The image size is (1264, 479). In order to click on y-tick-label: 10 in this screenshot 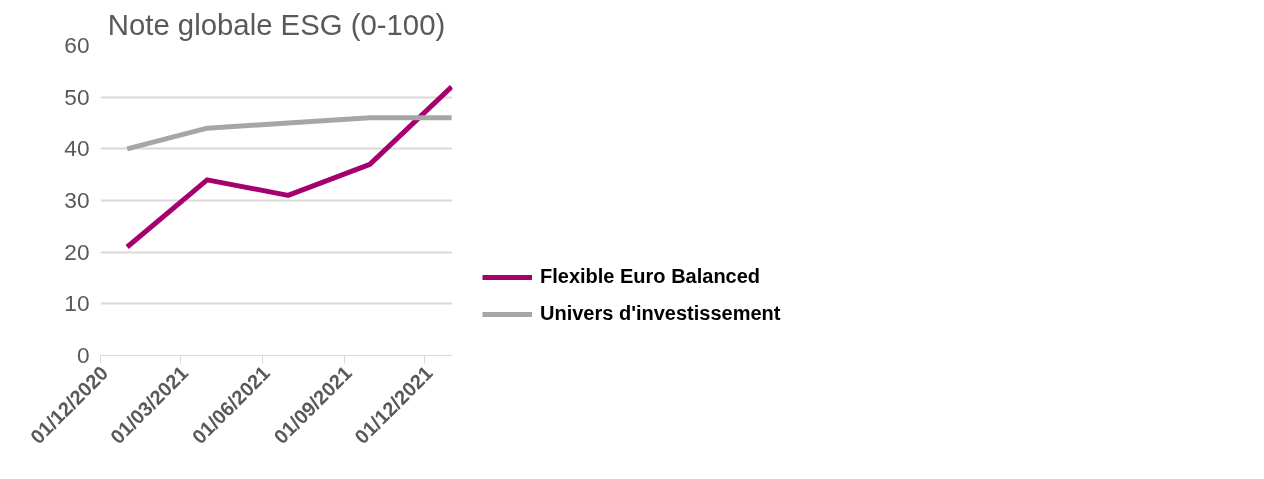, I will do `click(77, 303)`.